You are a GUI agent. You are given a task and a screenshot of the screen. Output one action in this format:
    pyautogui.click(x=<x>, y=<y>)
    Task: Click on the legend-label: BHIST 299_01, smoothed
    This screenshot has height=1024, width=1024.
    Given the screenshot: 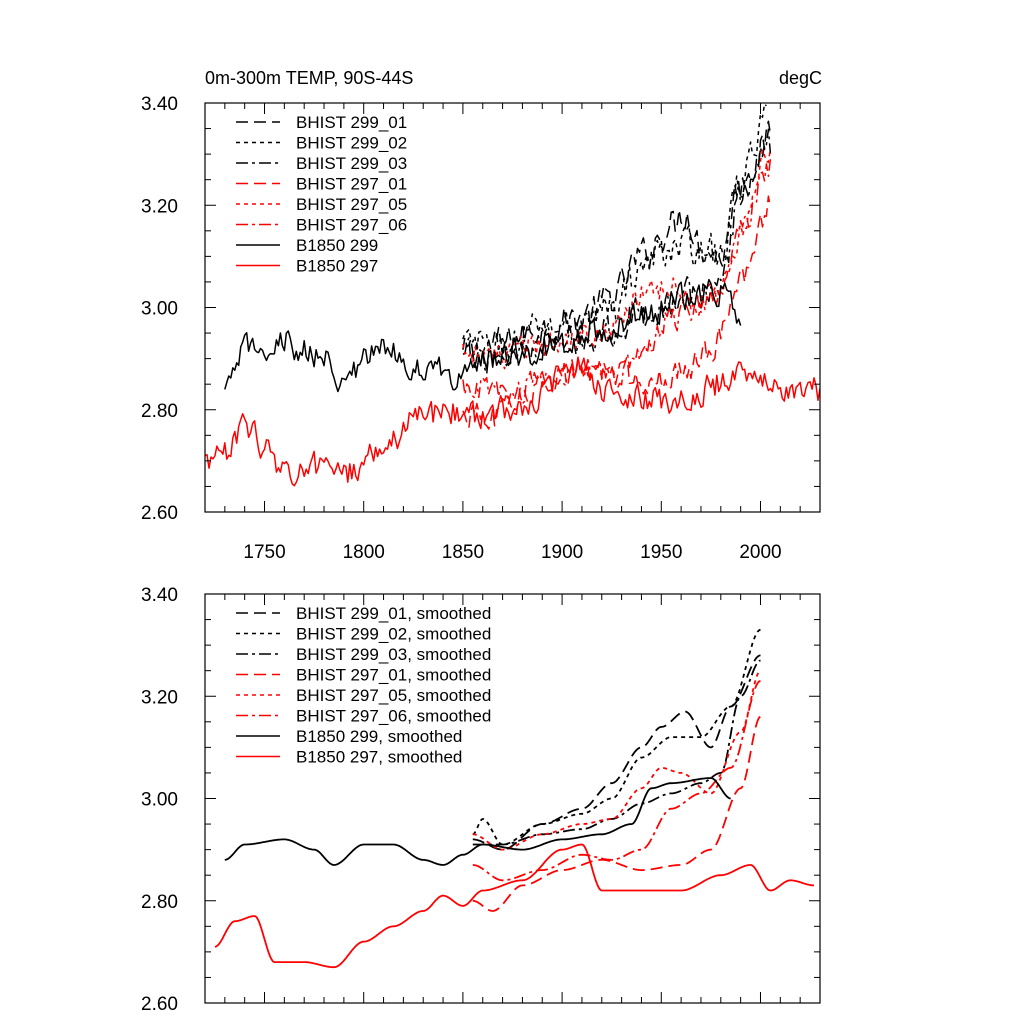 What is the action you would take?
    pyautogui.click(x=393, y=613)
    